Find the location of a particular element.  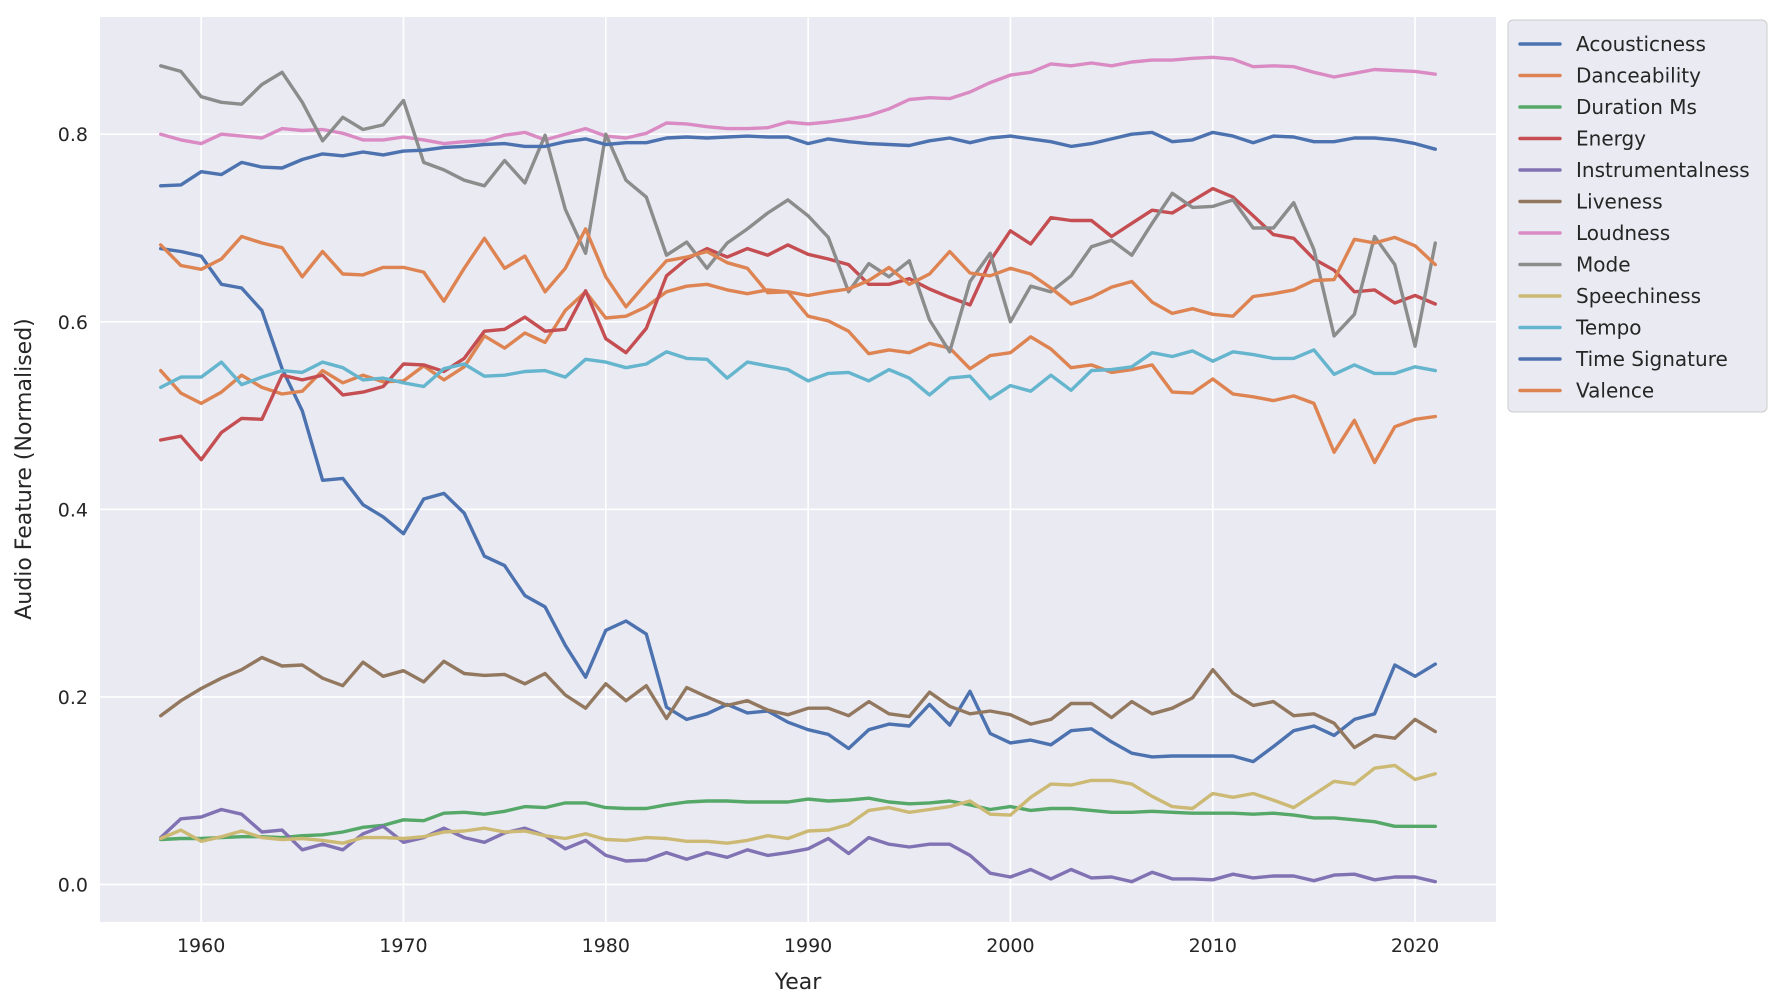

x-axis-label: Year is located at coordinates (798, 982).